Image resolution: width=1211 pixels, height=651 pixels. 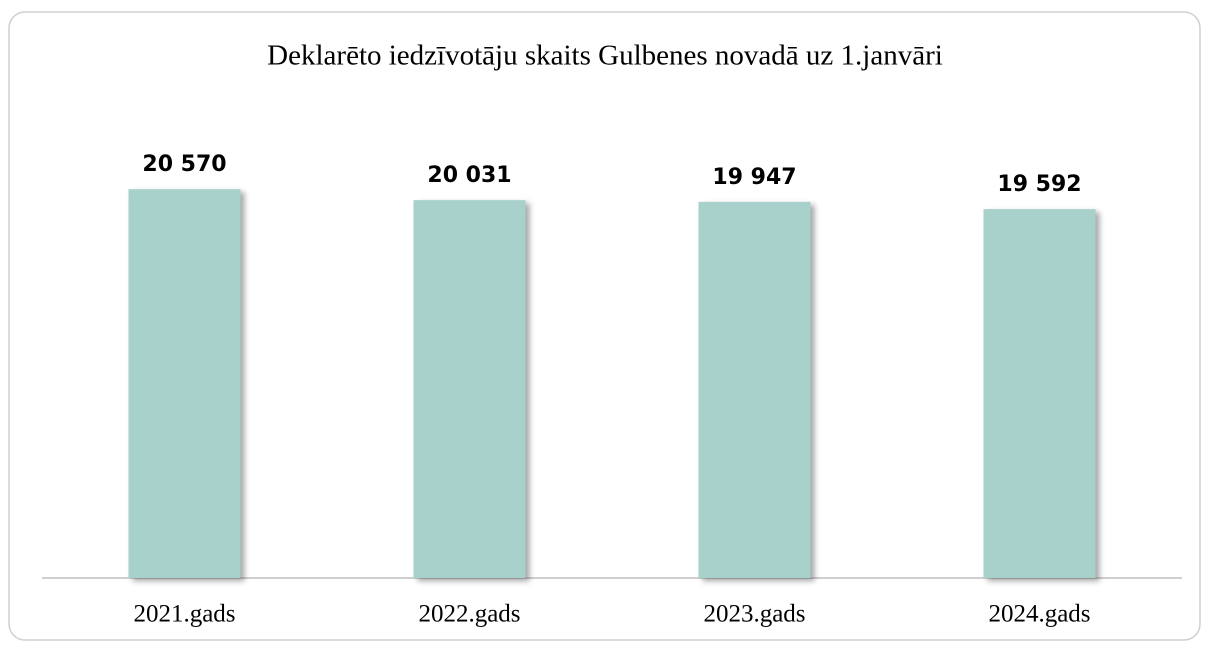 What do you see at coordinates (469, 614) in the screenshot?
I see `x-tick-label: 2022.gads` at bounding box center [469, 614].